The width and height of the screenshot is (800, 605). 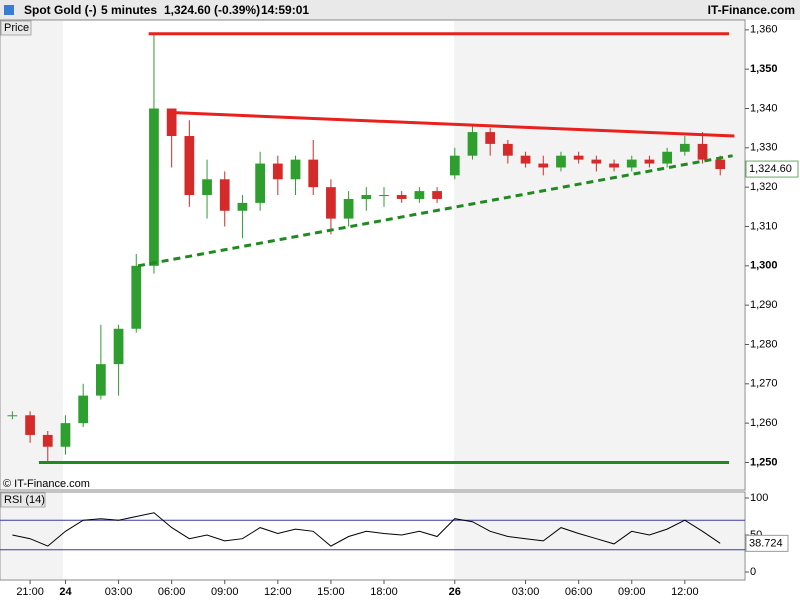 I want to click on y-tick-label: 1,290, so click(x=764, y=305).